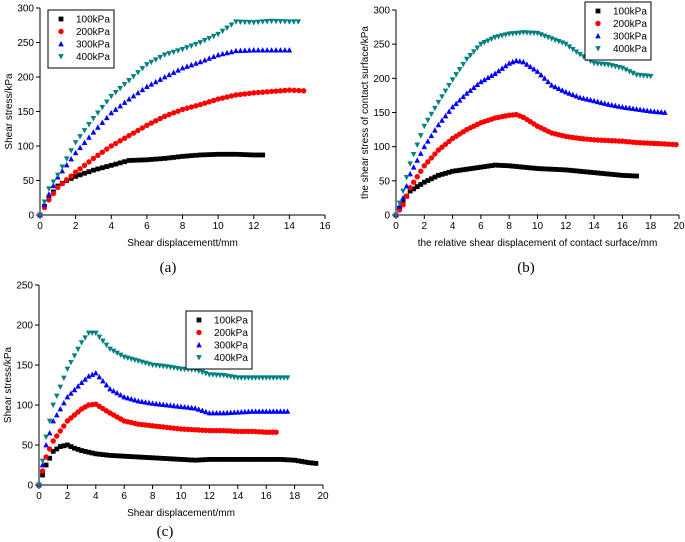  Describe the element at coordinates (24, 366) in the screenshot. I see `y-tick-label: 150` at that location.